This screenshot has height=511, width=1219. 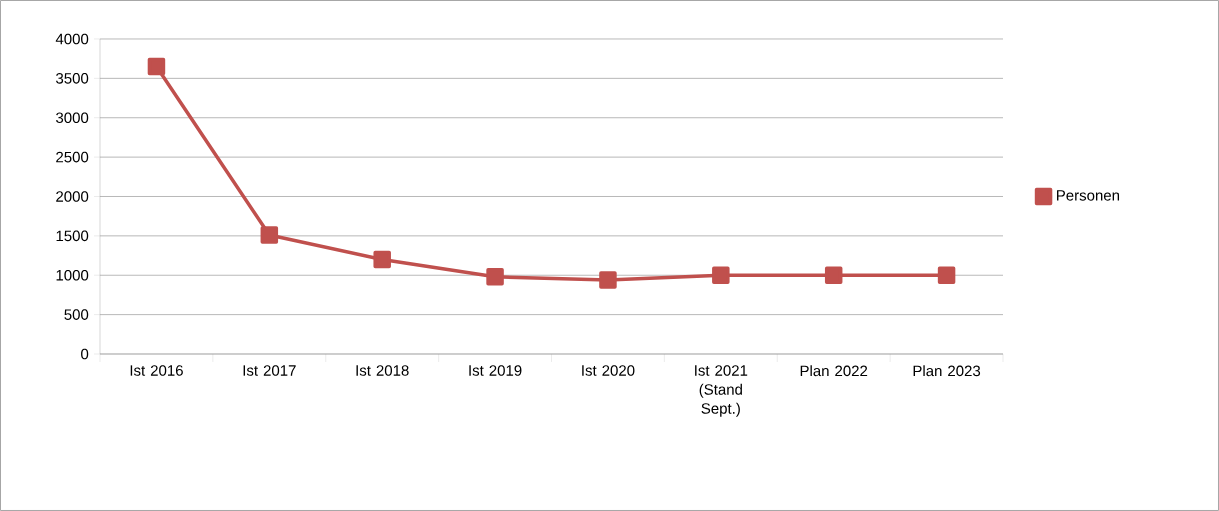 I want to click on y-tick-label: 500, so click(x=76, y=314).